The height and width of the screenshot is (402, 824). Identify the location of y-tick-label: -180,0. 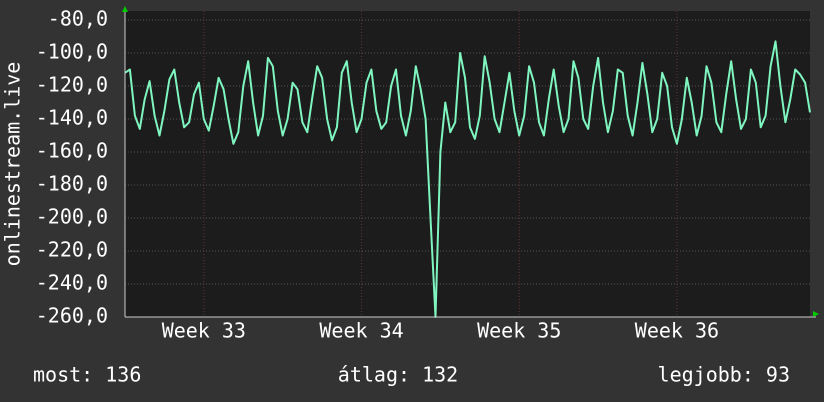
(72, 184).